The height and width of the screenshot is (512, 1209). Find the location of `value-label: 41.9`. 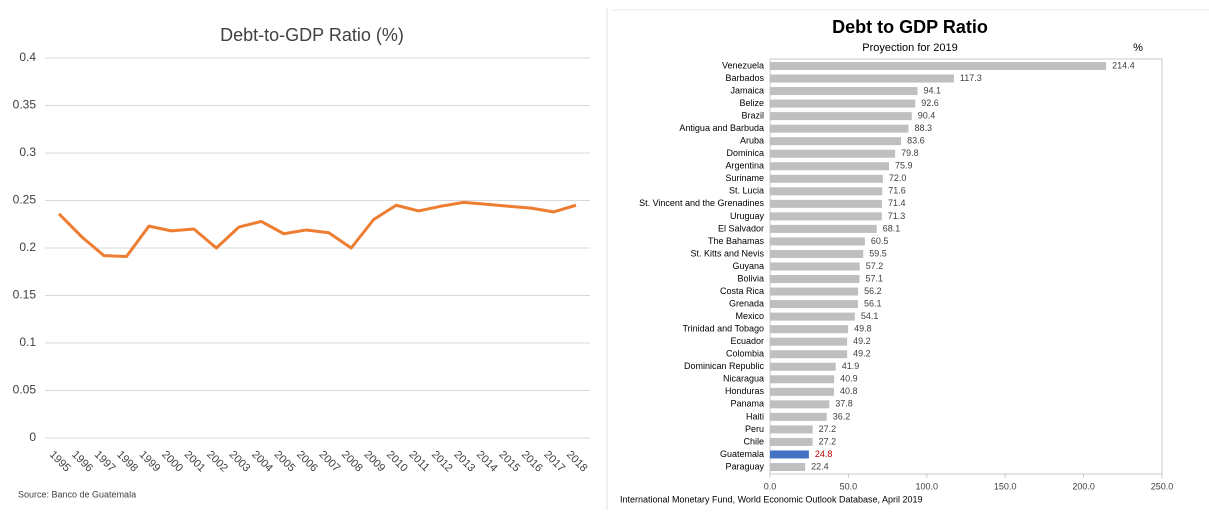

value-label: 41.9 is located at coordinates (851, 366).